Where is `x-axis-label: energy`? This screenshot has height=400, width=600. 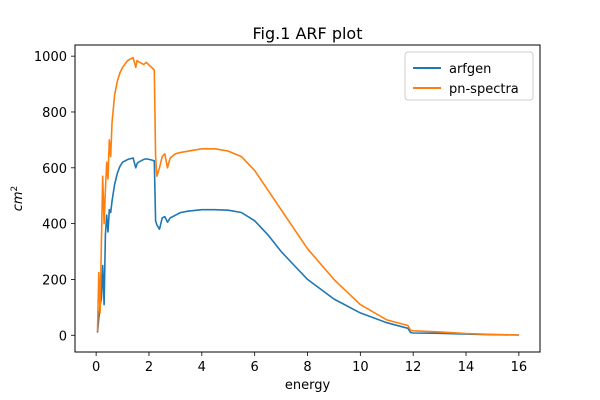
x-axis-label: energy is located at coordinates (308, 385).